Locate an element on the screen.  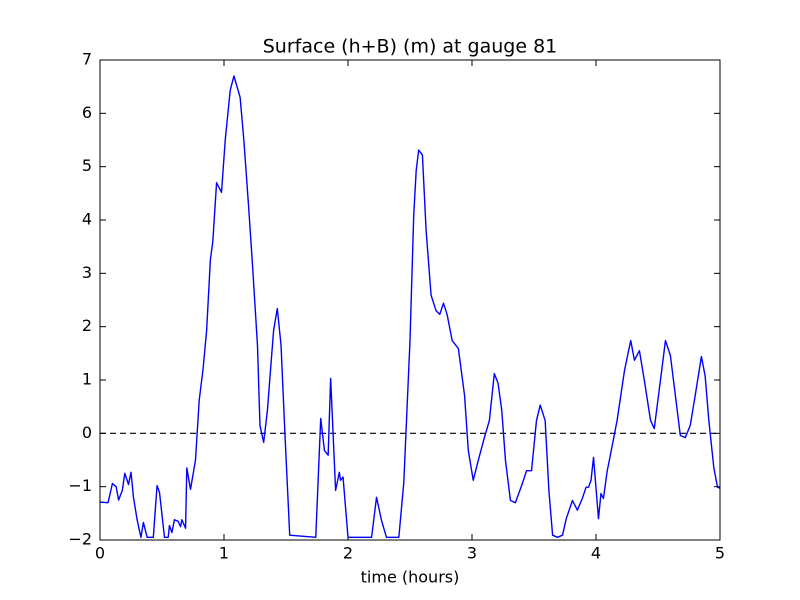
x-axis-label: time (hours) is located at coordinates (410, 577).